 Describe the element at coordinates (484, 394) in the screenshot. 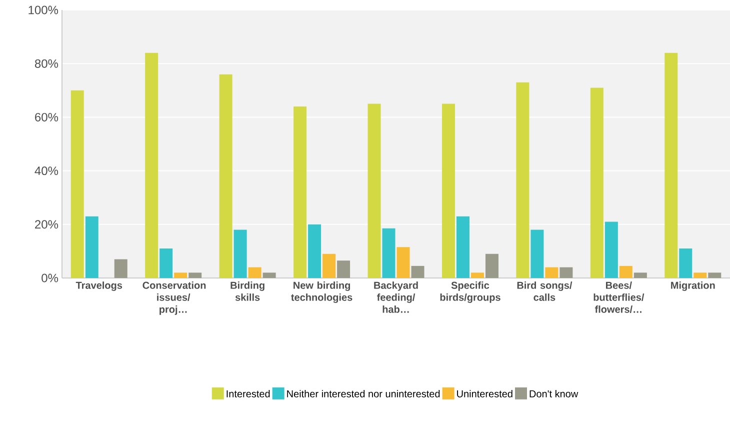

I see `legend-label: Uninterested` at that location.